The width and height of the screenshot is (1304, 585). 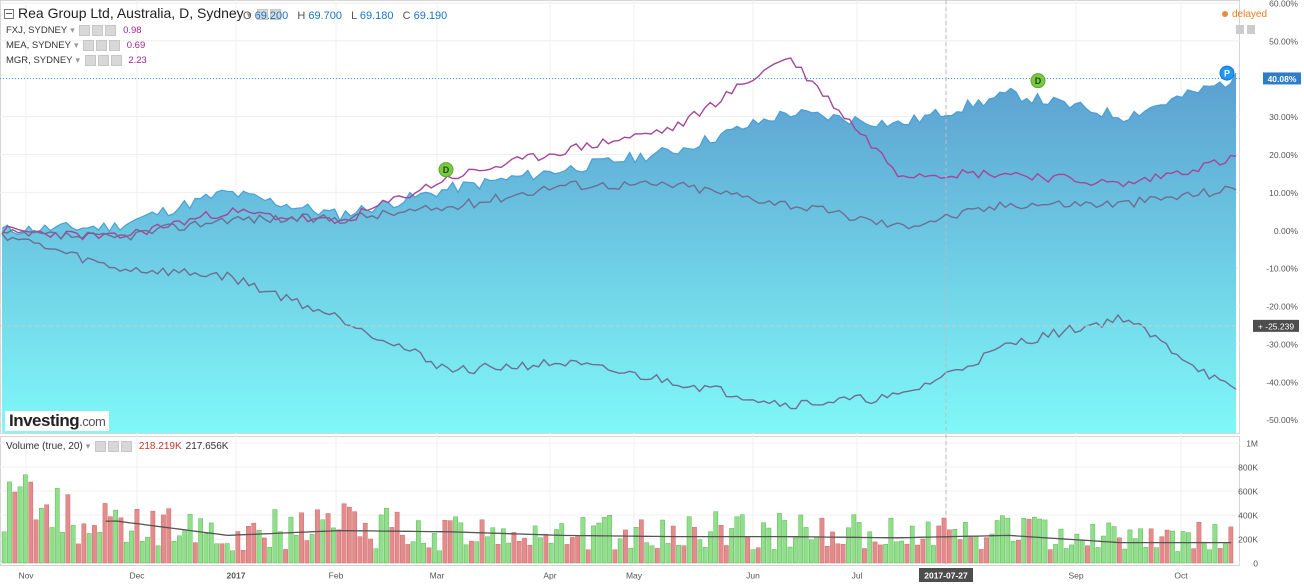 I want to click on ohlc-high-key: H, so click(x=301, y=16).